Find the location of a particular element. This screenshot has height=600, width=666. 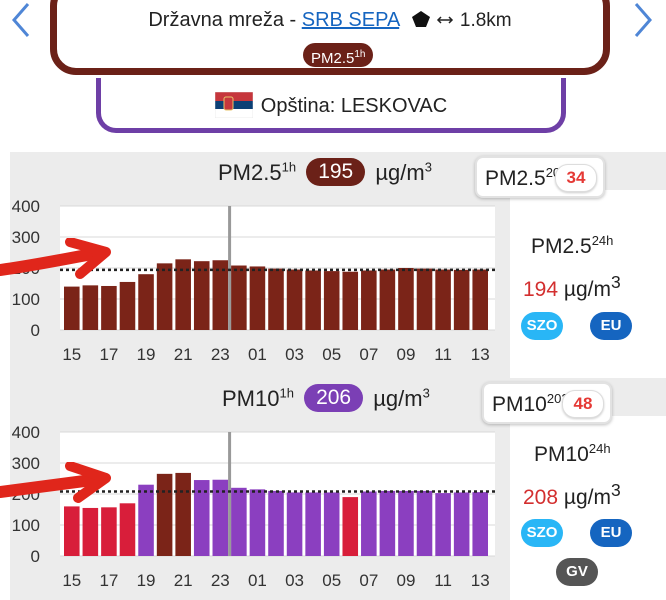

previous-station-button is located at coordinates (20, 20).